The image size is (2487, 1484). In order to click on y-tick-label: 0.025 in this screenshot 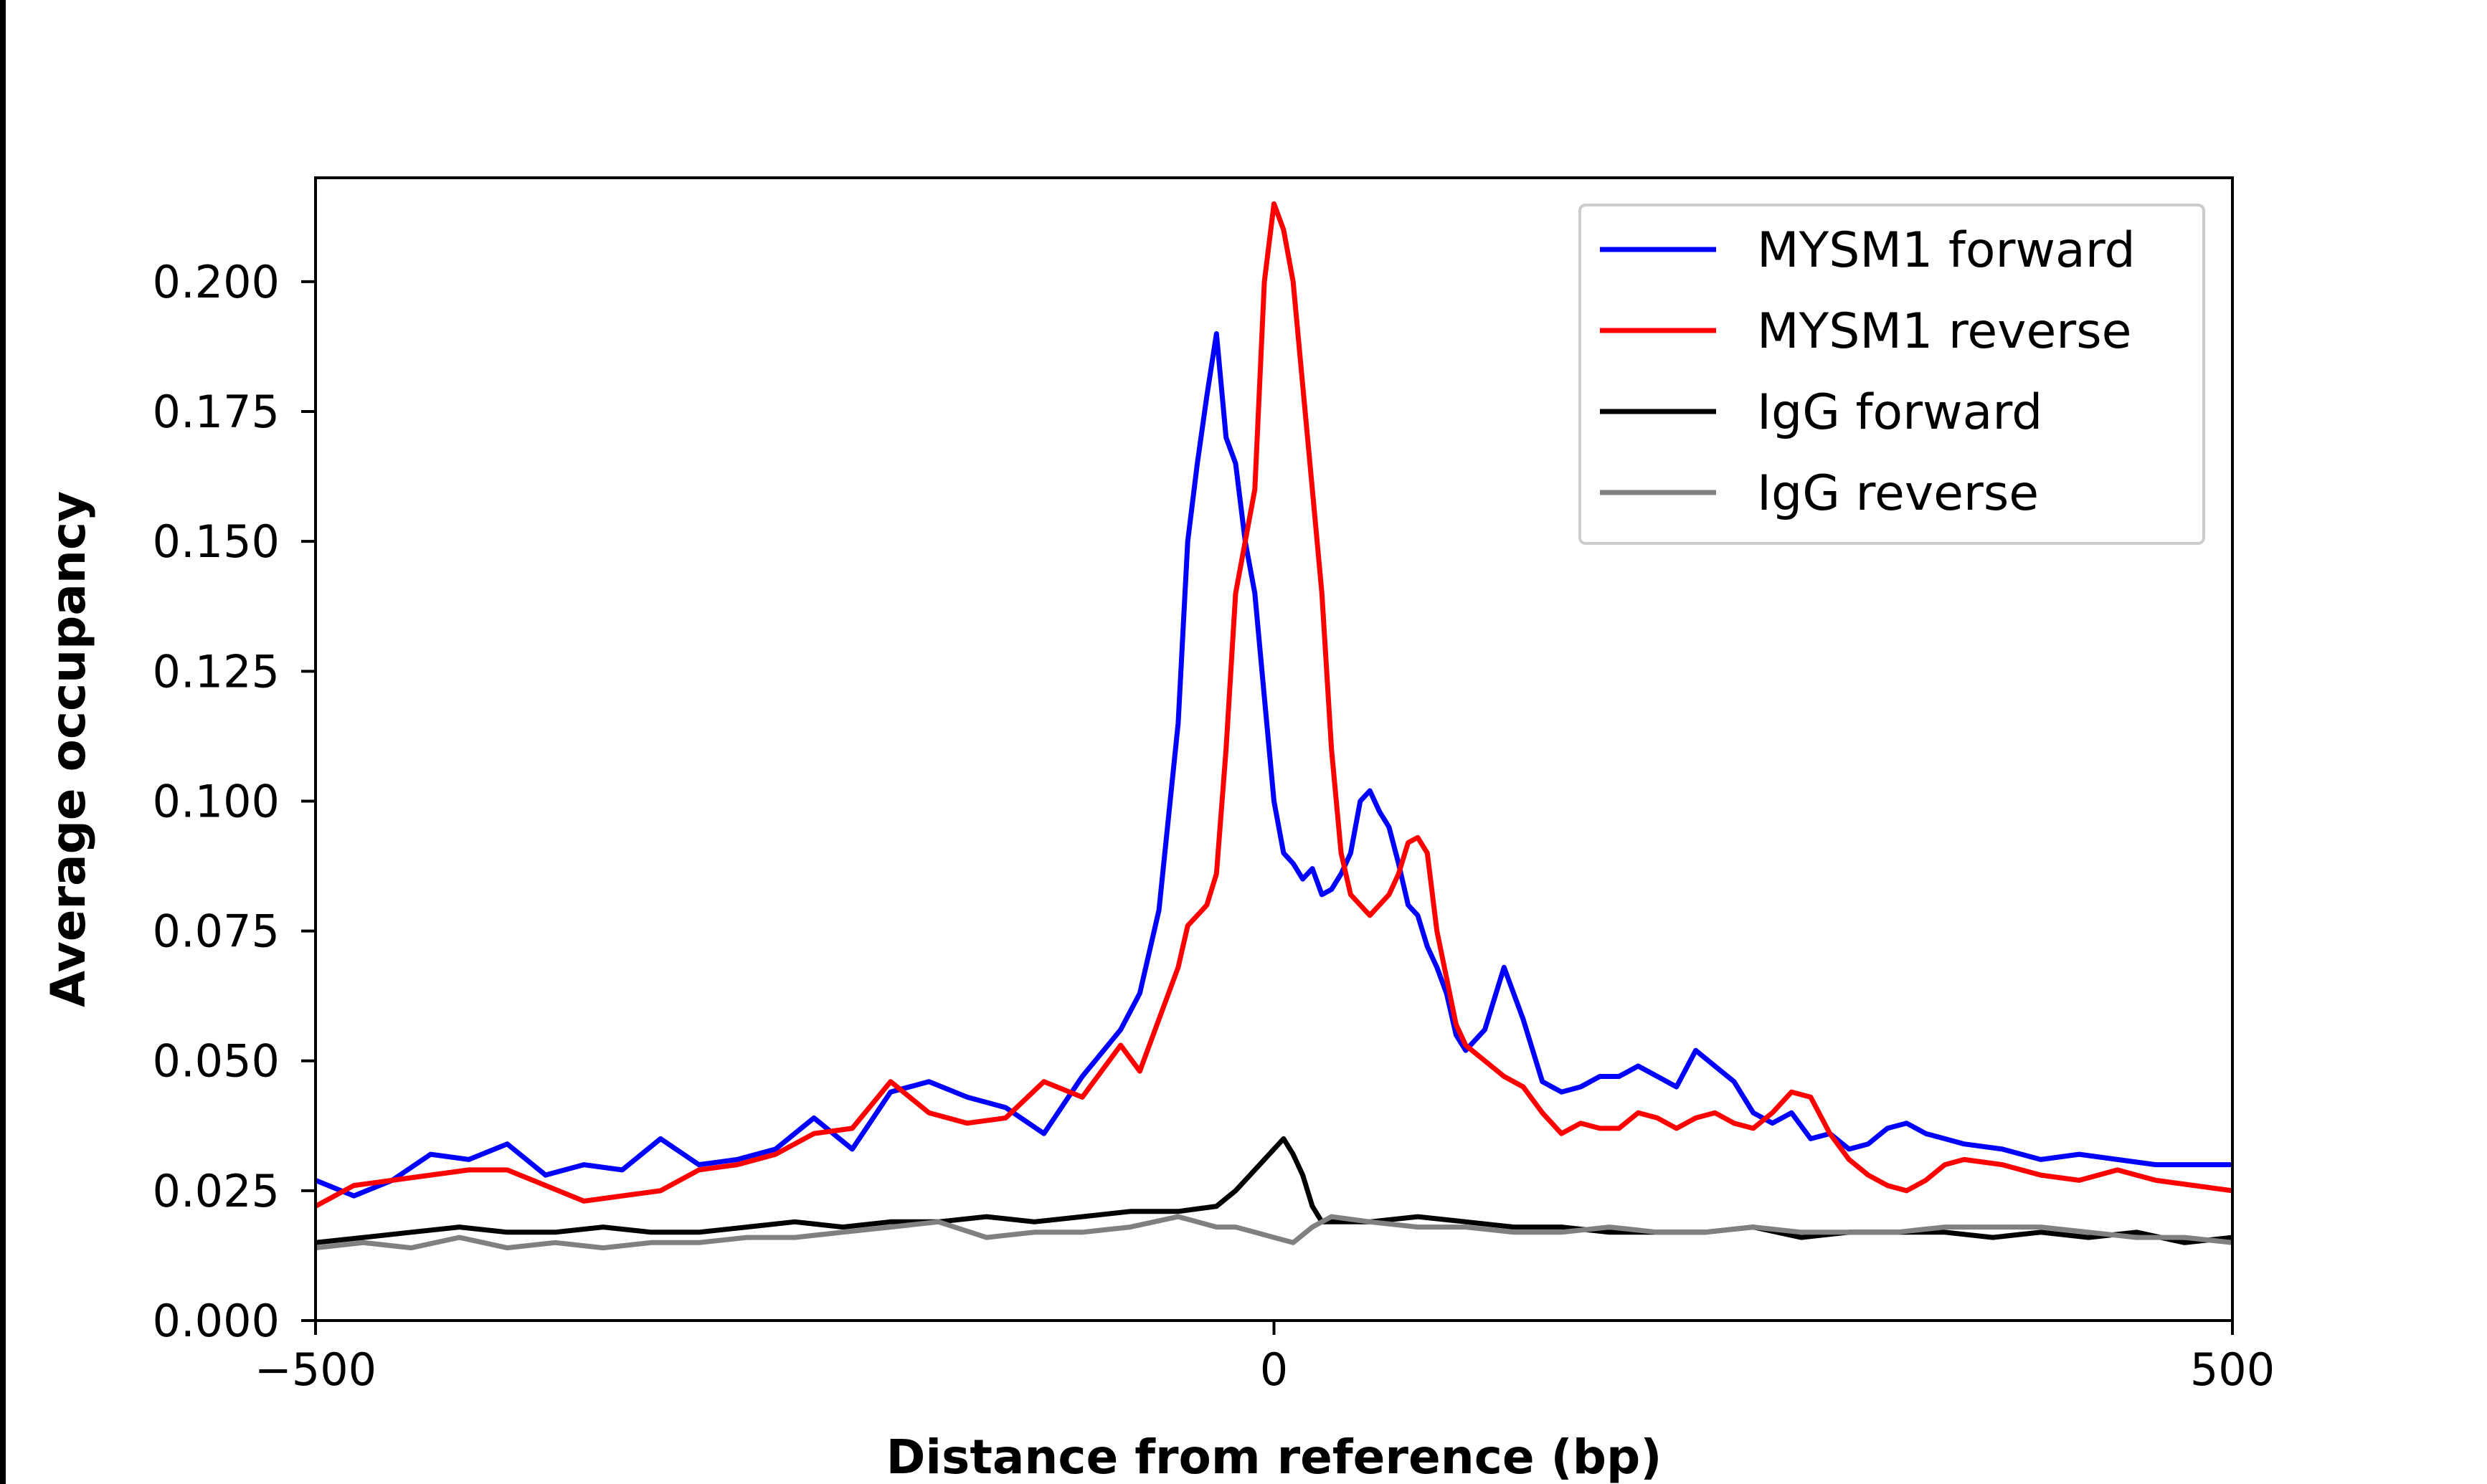, I will do `click(216, 1191)`.